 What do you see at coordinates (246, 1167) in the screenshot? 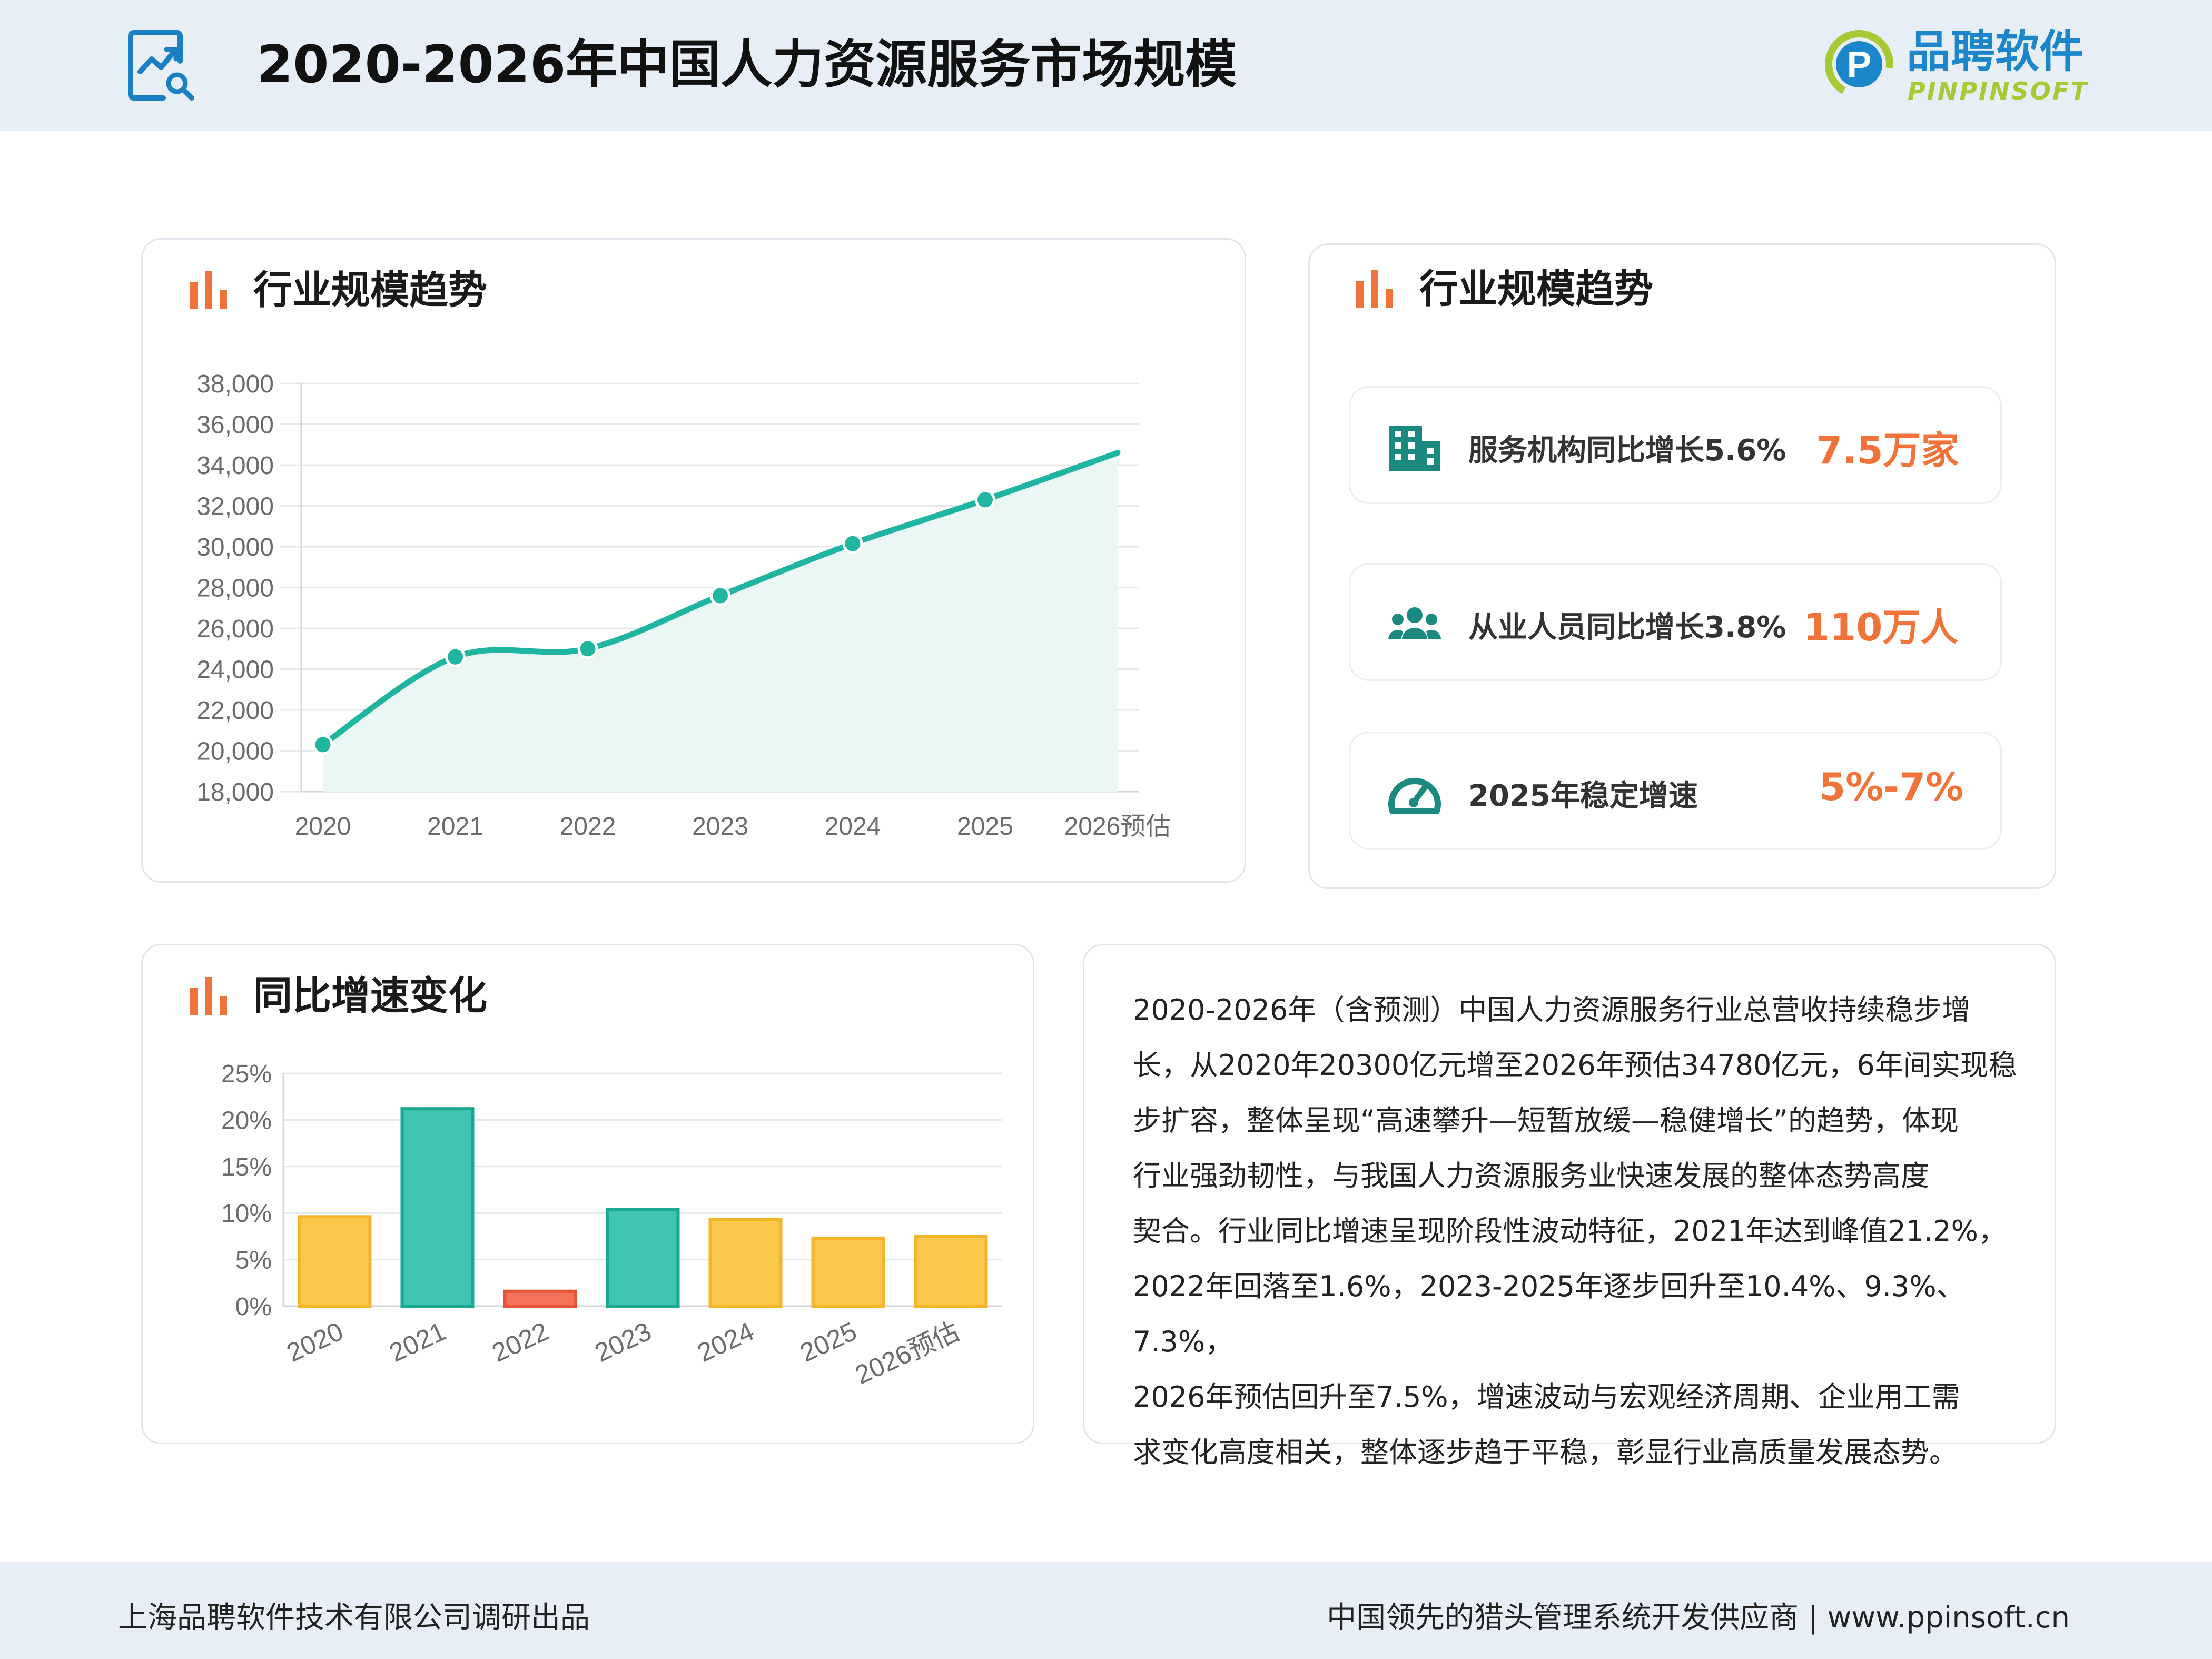
I see `y-tick-label: 15%` at bounding box center [246, 1167].